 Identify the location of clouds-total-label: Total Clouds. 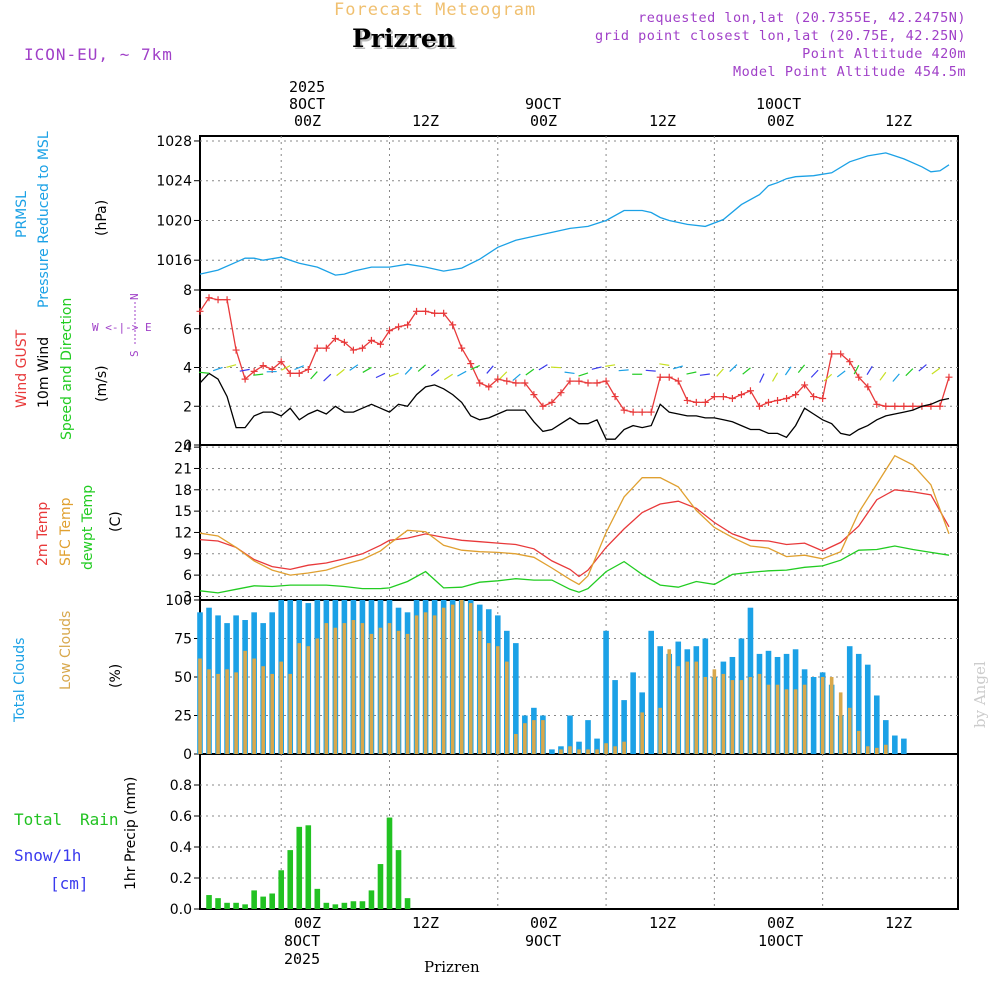
(20, 680).